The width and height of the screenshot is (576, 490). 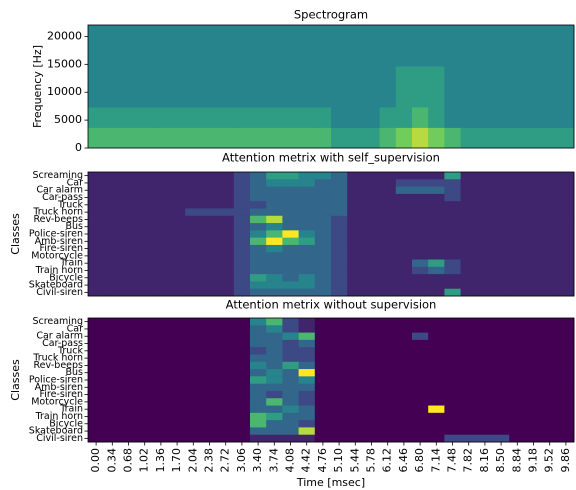 I want to click on y-tick-label: Truck horn, so click(x=57, y=358).